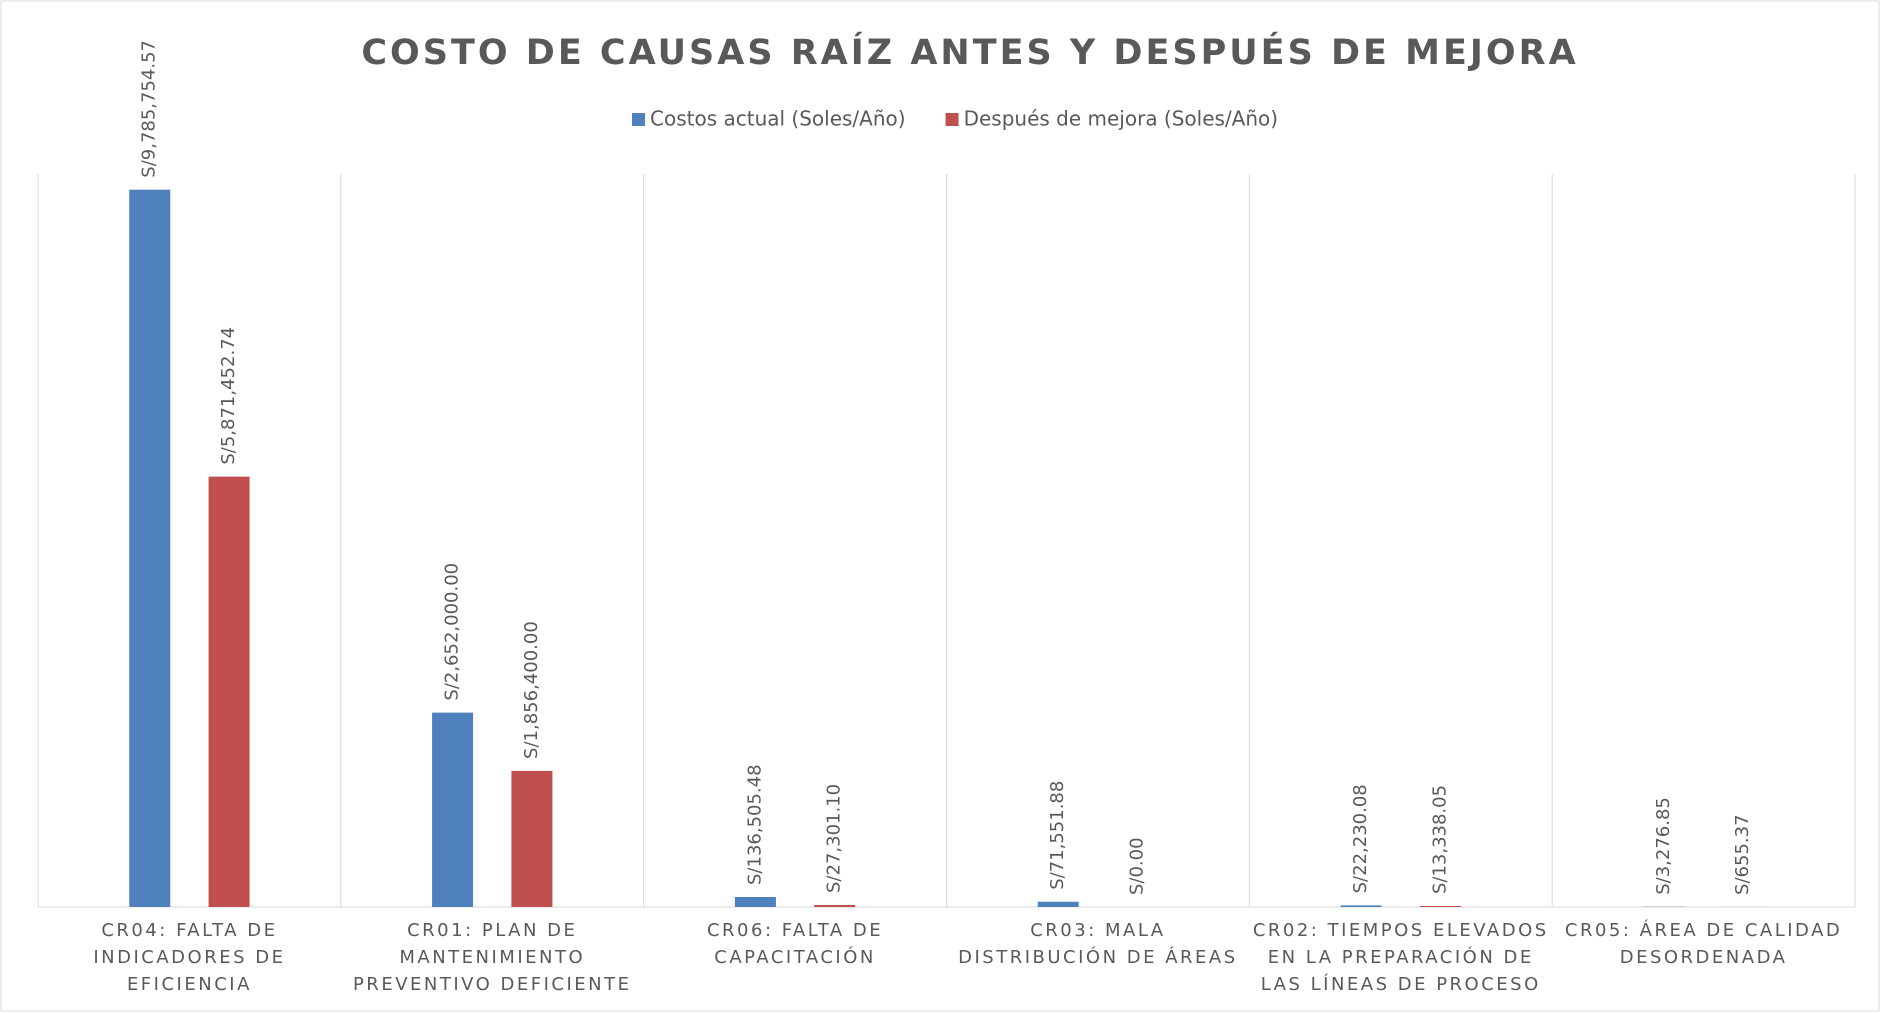 This screenshot has width=1881, height=1013. Describe the element at coordinates (1439, 839) in the screenshot. I see `data-label: S/13,338.05` at that location.